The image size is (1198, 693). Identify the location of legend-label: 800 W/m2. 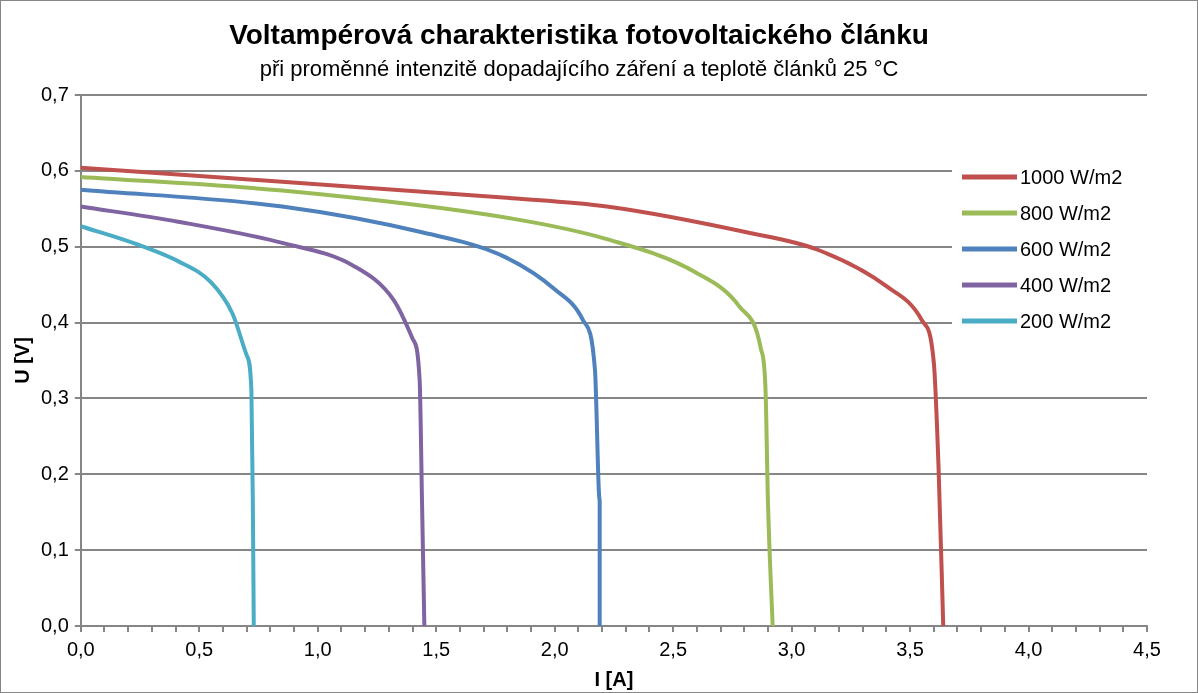
(1066, 212).